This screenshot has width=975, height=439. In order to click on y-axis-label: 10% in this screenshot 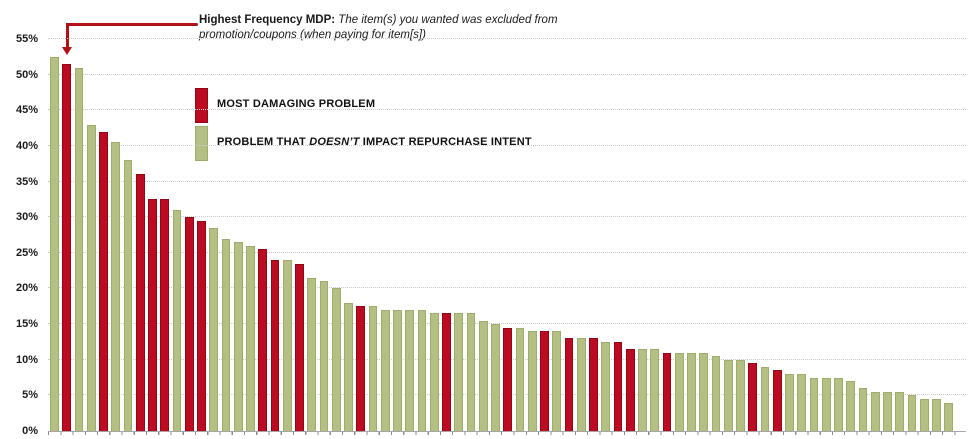, I will do `click(26, 359)`.